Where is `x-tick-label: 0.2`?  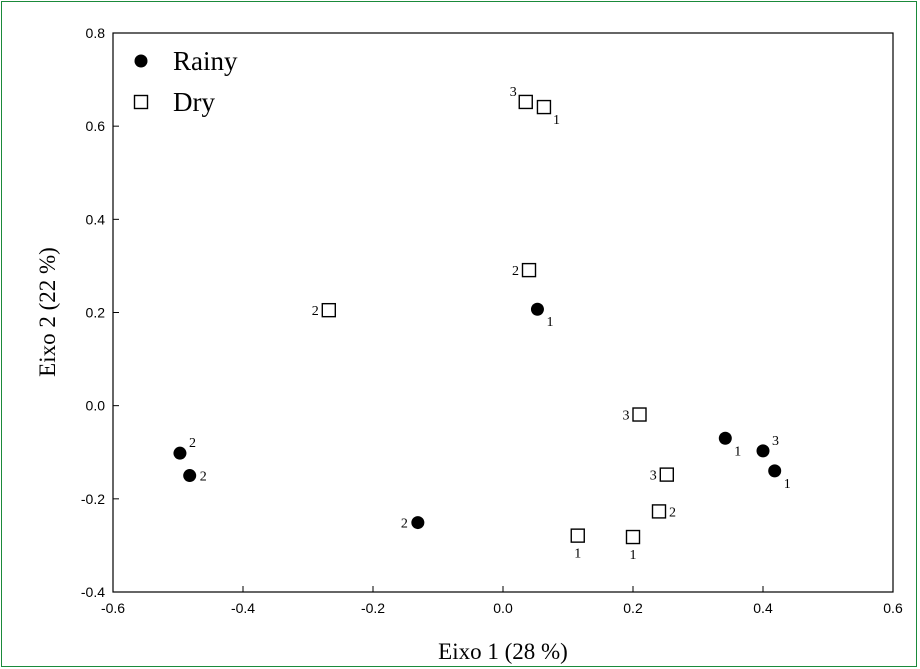 x-tick-label: 0.2 is located at coordinates (633, 608).